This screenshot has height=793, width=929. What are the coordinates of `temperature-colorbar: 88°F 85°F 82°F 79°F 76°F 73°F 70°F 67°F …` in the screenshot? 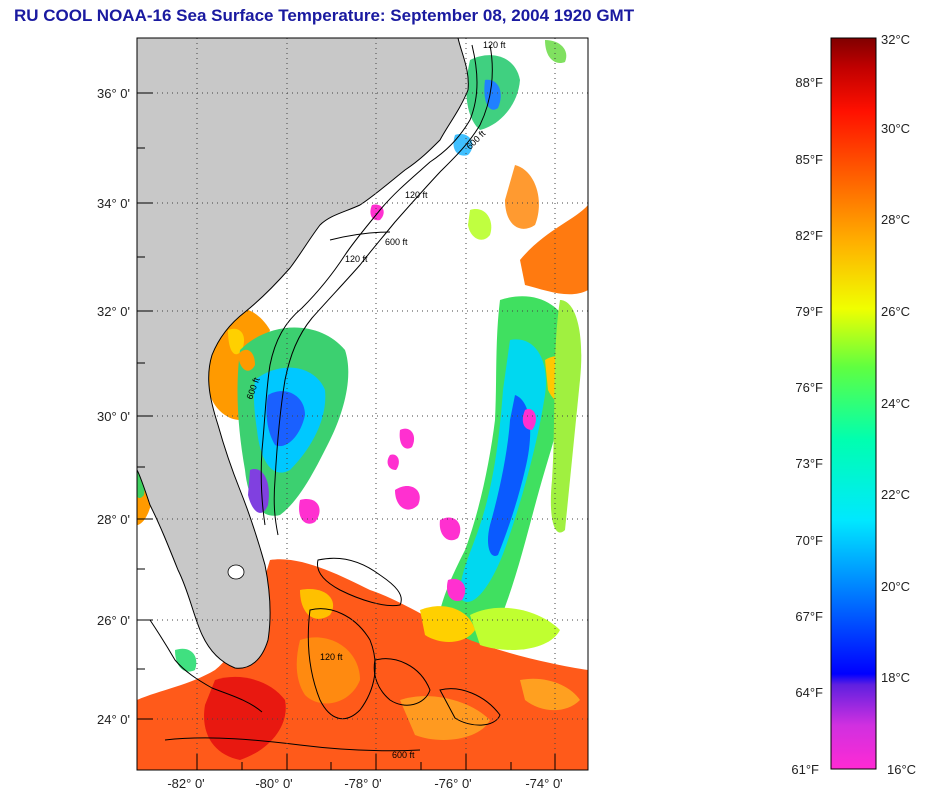 It's located at (853, 404).